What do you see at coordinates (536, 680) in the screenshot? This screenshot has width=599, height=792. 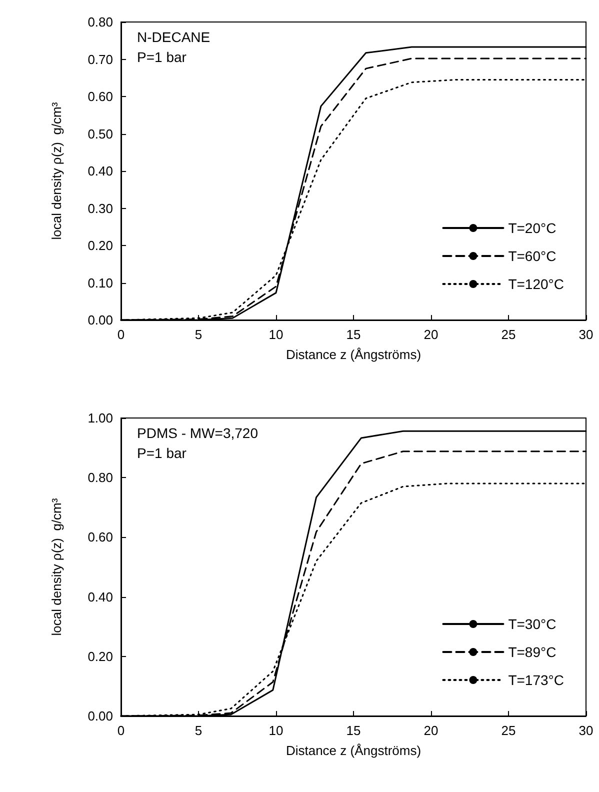 I see `legend-label: T=173°C` at bounding box center [536, 680].